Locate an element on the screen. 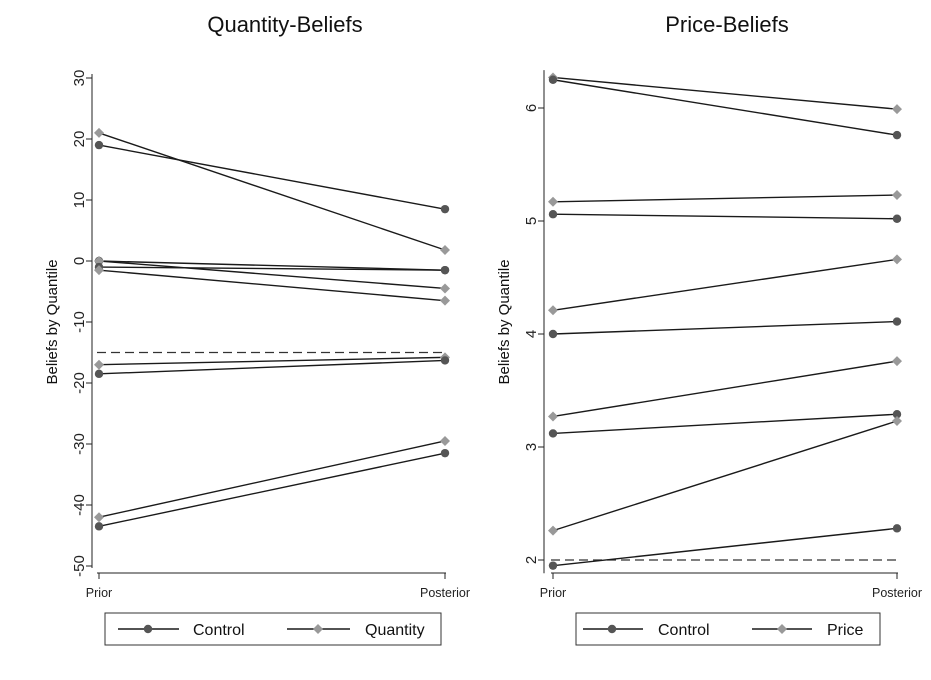  y-tick-label: 3 is located at coordinates (531, 447).